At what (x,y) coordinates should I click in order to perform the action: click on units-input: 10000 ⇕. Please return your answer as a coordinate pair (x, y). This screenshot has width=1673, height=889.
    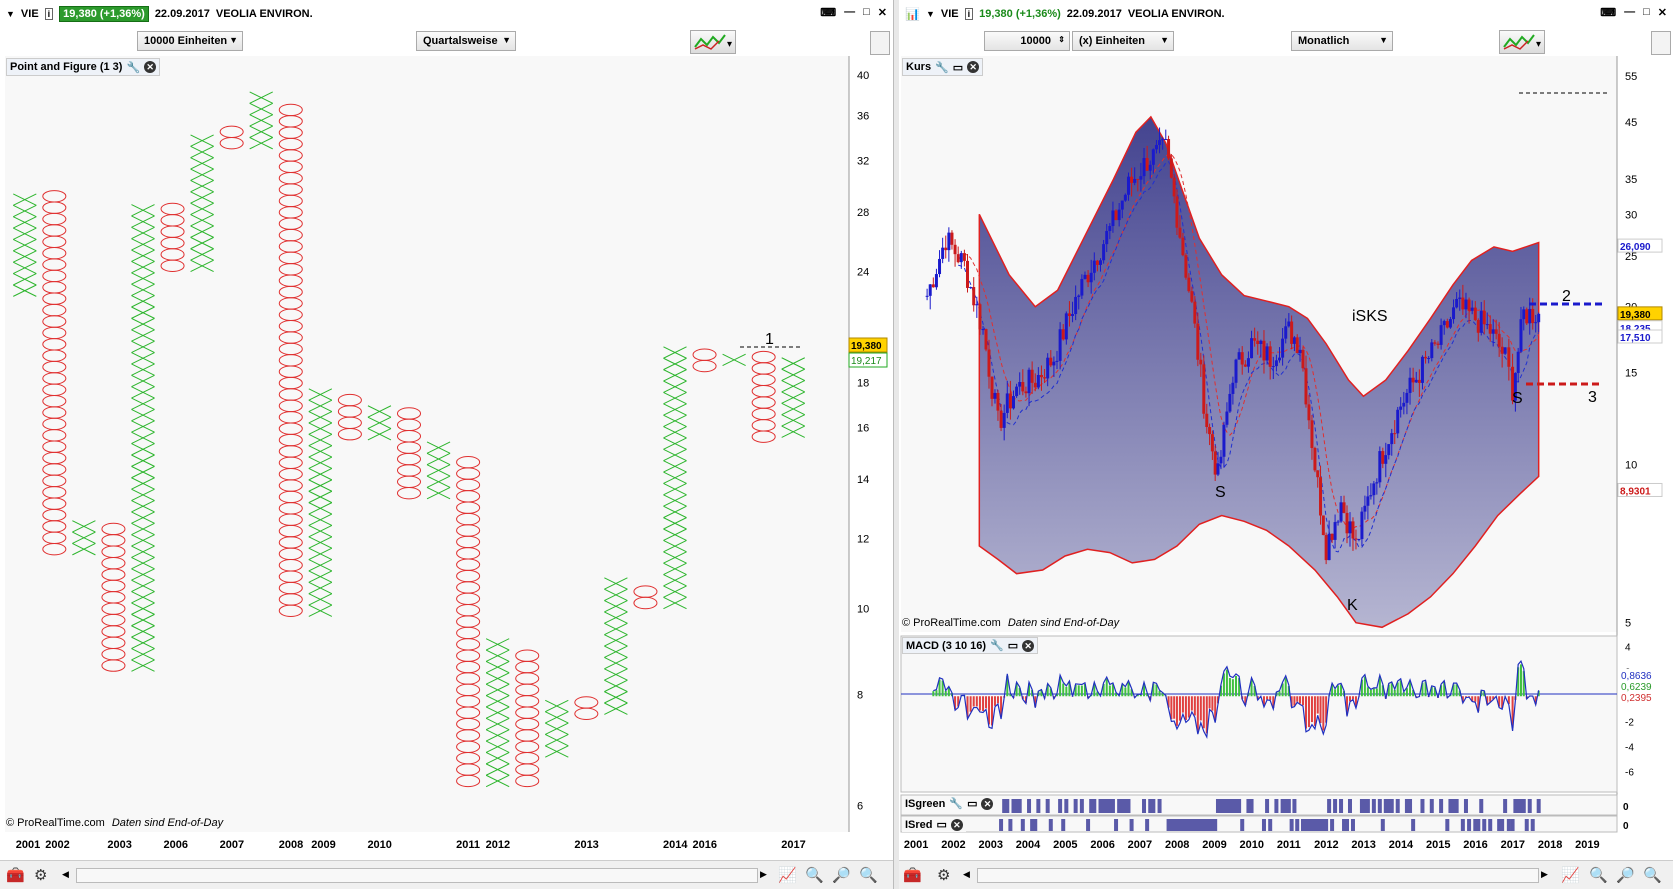
    Looking at the image, I should click on (1027, 41).